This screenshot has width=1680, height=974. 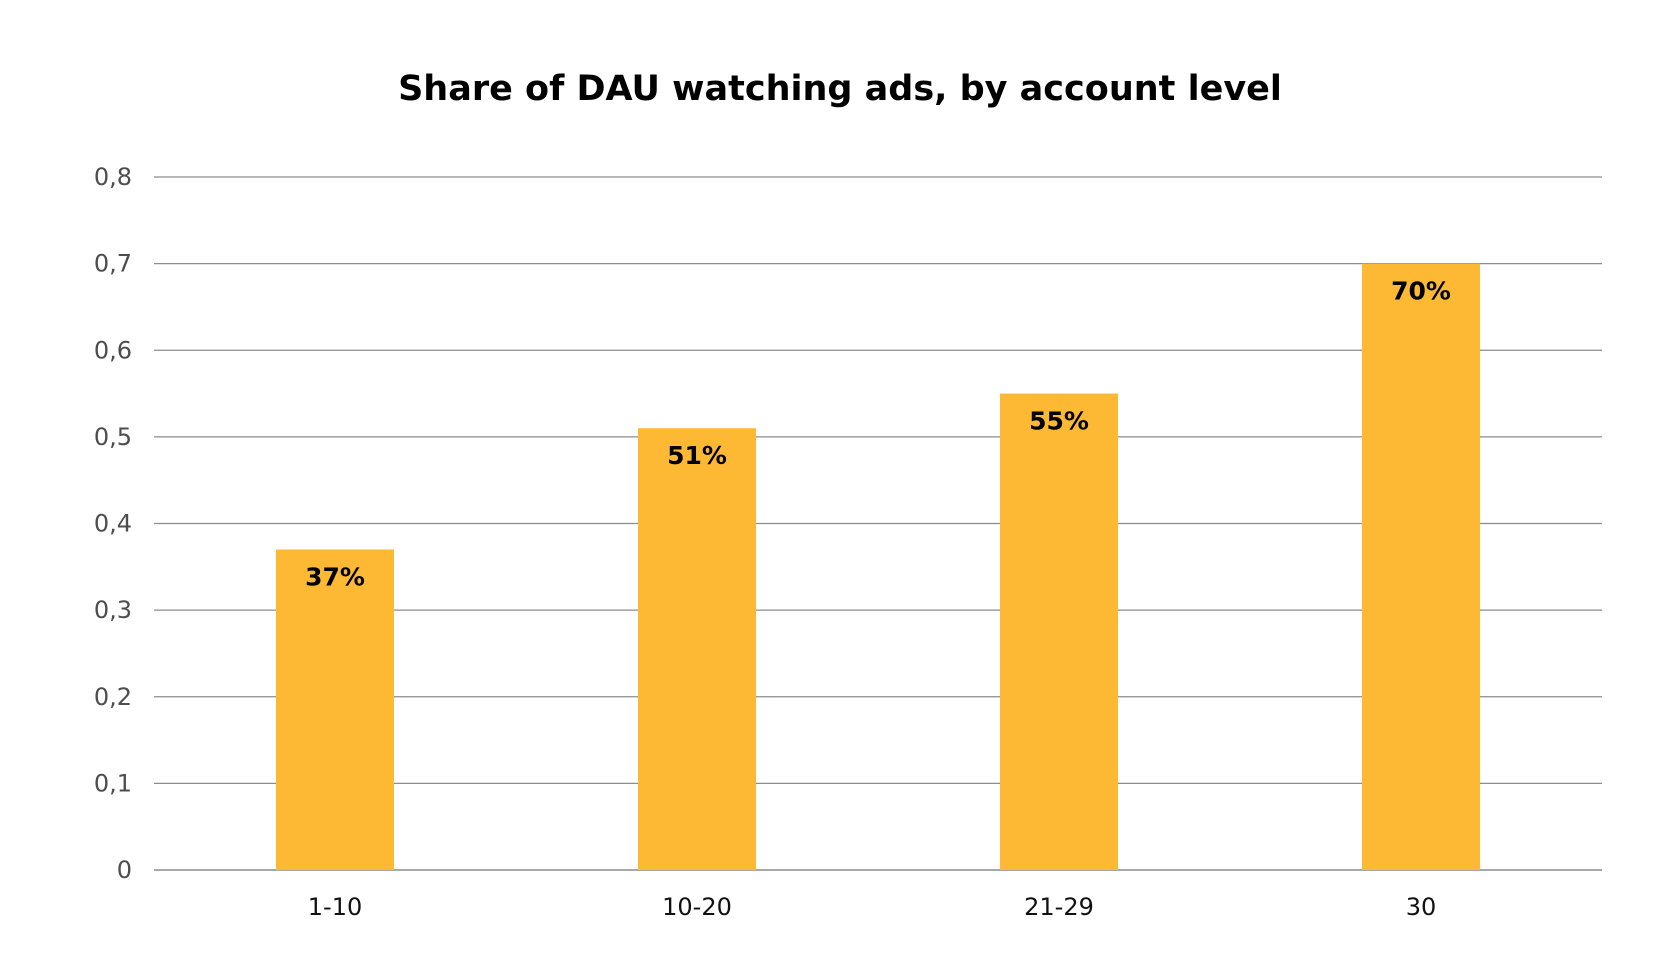 What do you see at coordinates (113, 437) in the screenshot?
I see `y-tick-label: 0,5` at bounding box center [113, 437].